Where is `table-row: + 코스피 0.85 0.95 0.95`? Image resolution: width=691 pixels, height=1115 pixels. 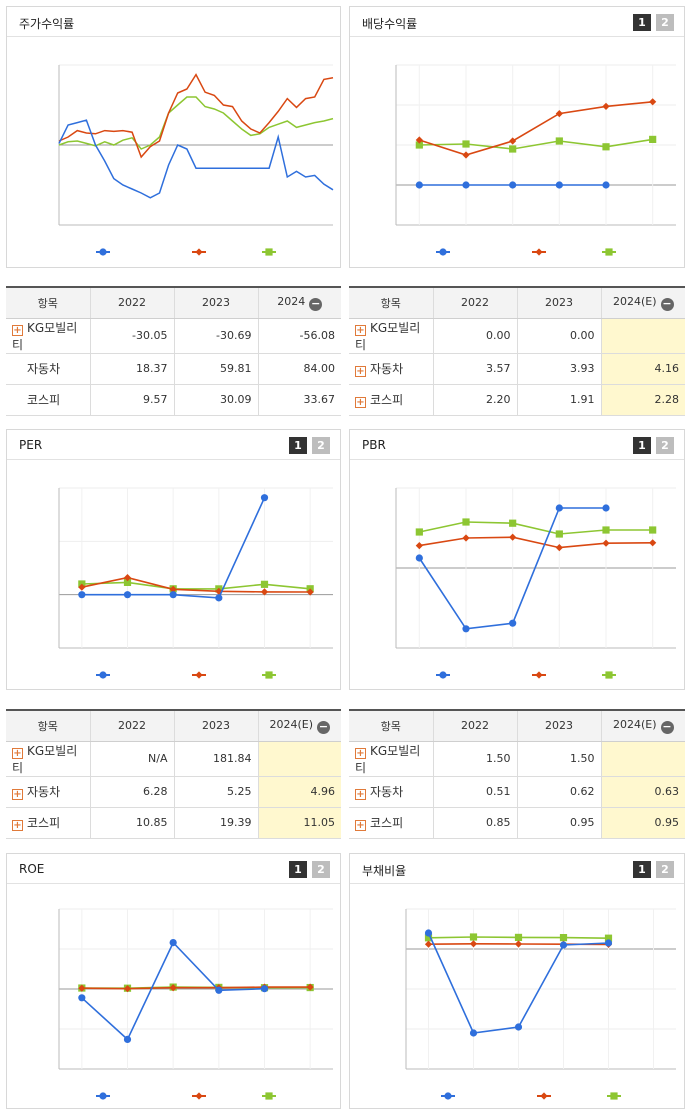
table-row: + 코스피 0.85 0.95 0.95 is located at coordinates (517, 823).